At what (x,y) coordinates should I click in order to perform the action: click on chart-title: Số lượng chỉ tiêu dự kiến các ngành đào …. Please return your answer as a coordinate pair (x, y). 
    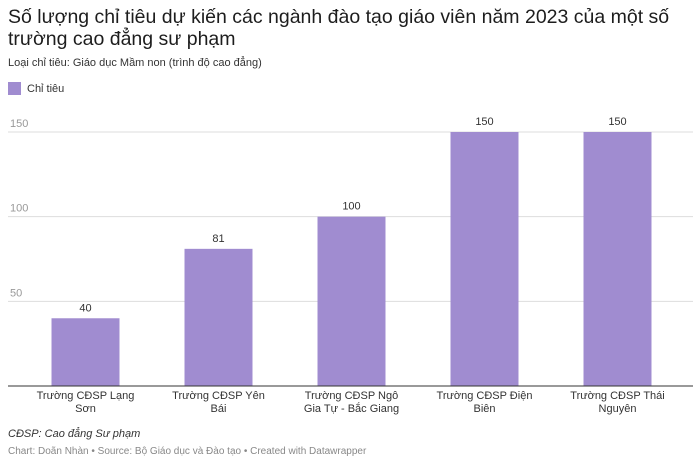
    Looking at the image, I should click on (339, 28).